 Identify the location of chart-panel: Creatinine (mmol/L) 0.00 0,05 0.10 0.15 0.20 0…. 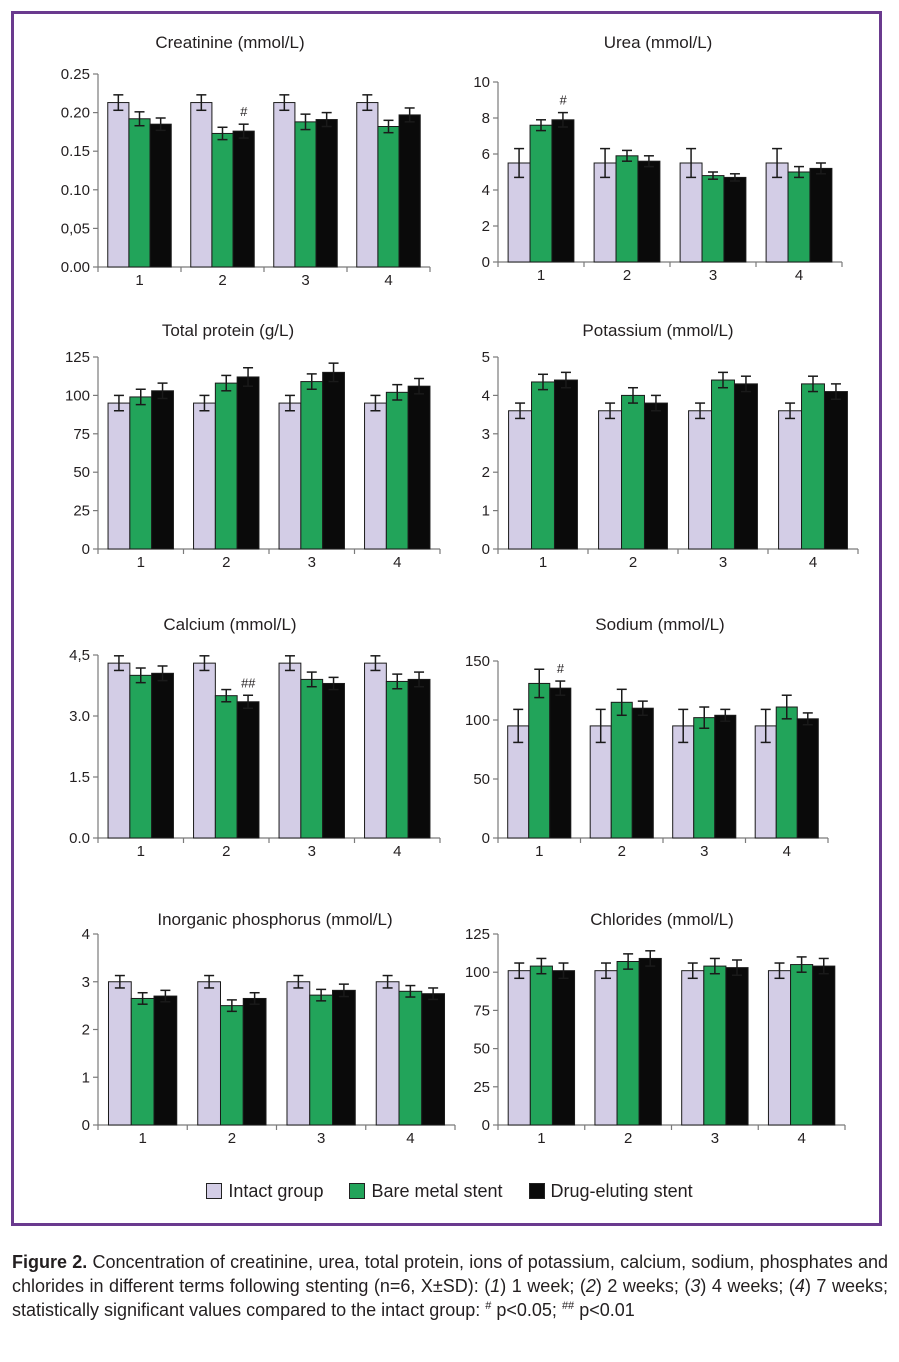
(246, 161).